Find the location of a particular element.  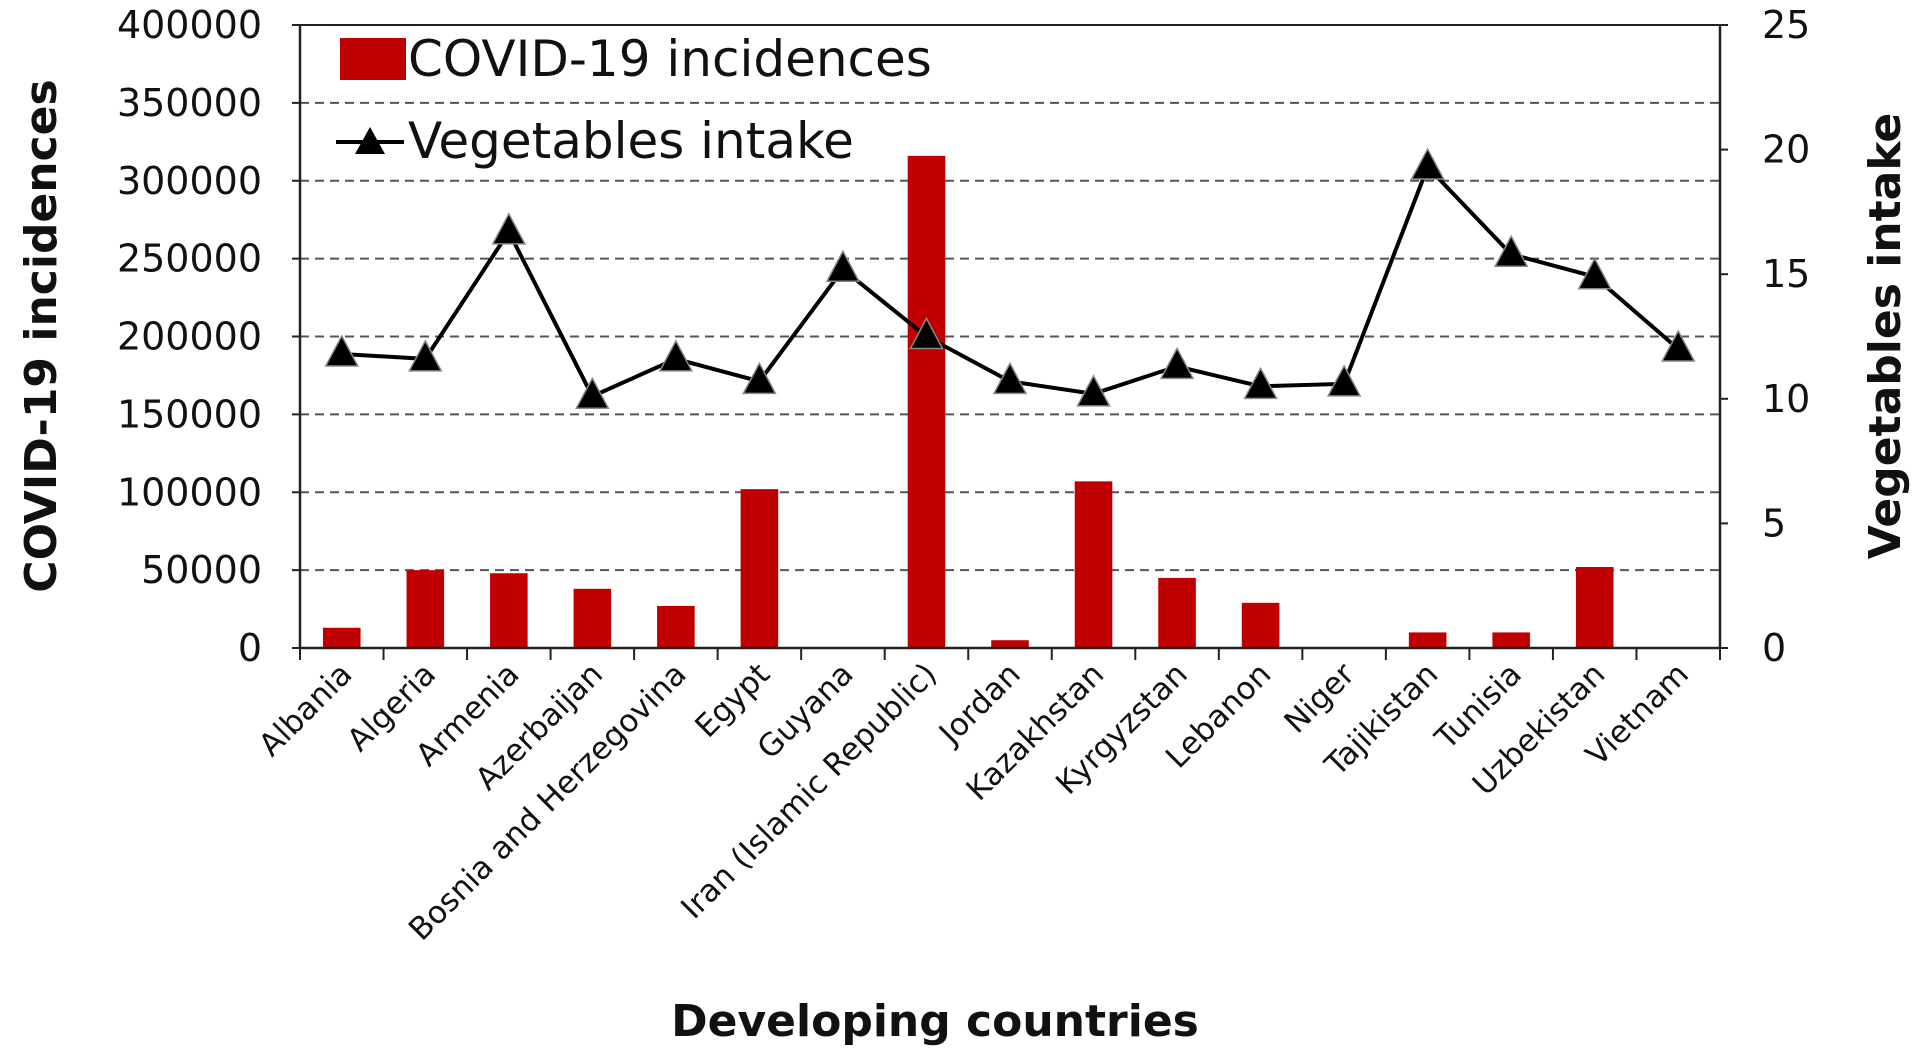

legend: COVID-19 incidences Vegetables intake is located at coordinates (634, 100).